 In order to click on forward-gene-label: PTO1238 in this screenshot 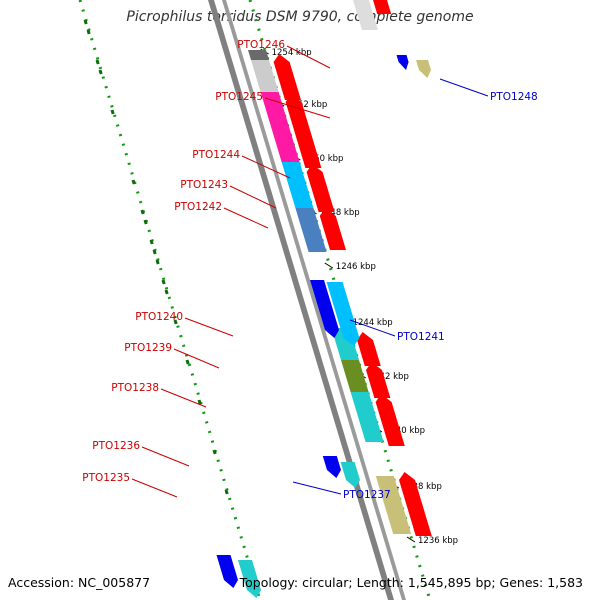, I will do `click(135, 388)`.